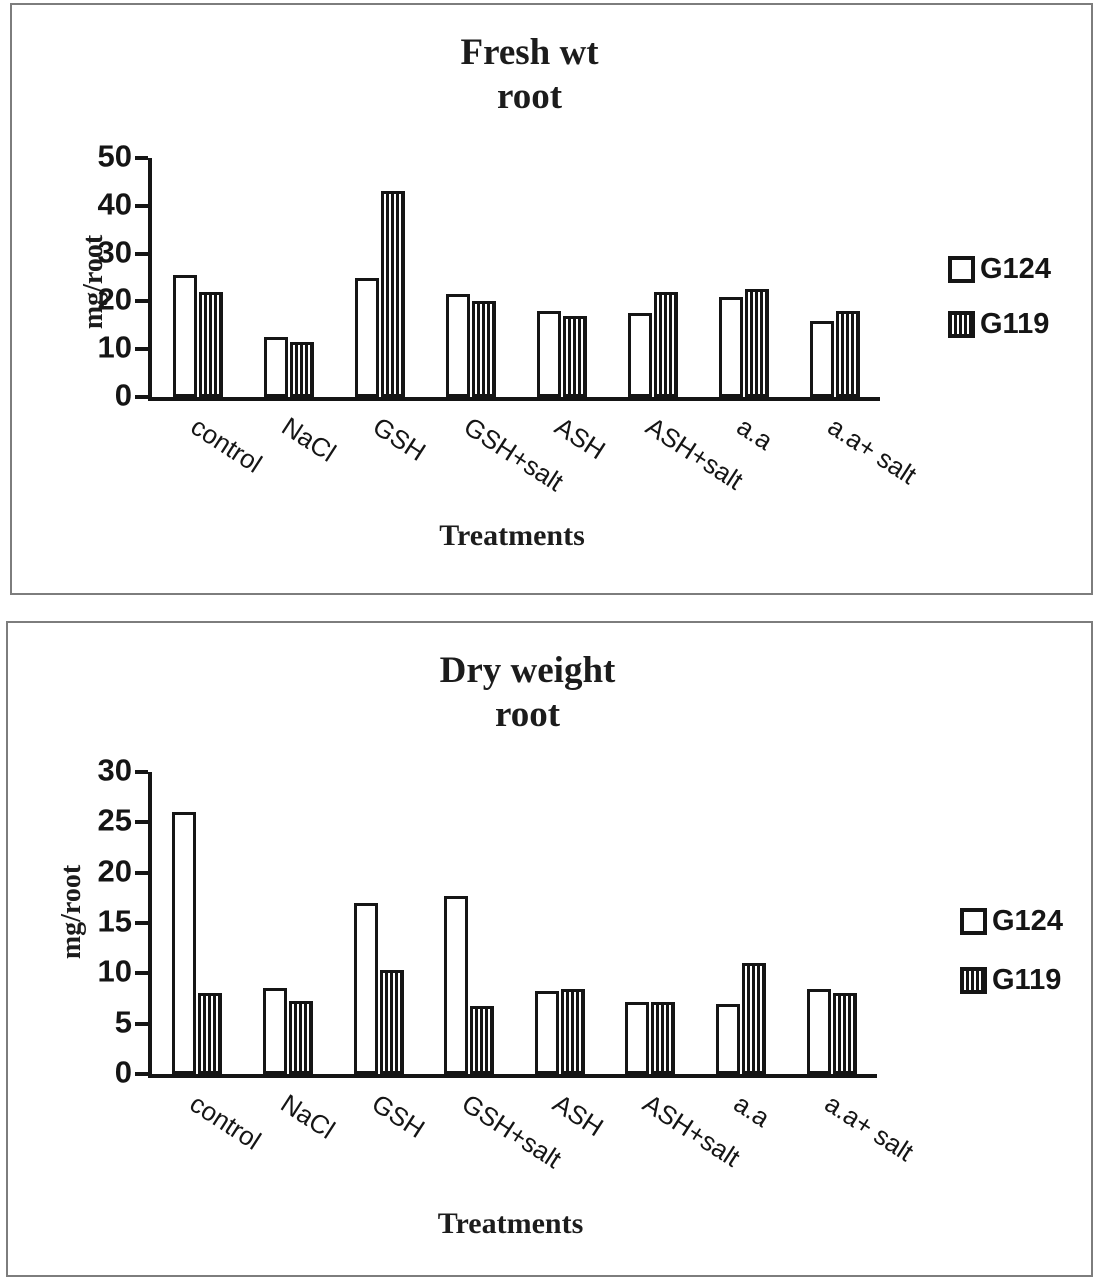 Image resolution: width=1102 pixels, height=1280 pixels. What do you see at coordinates (308, 1116) in the screenshot?
I see `x-axis-label: NaCl` at bounding box center [308, 1116].